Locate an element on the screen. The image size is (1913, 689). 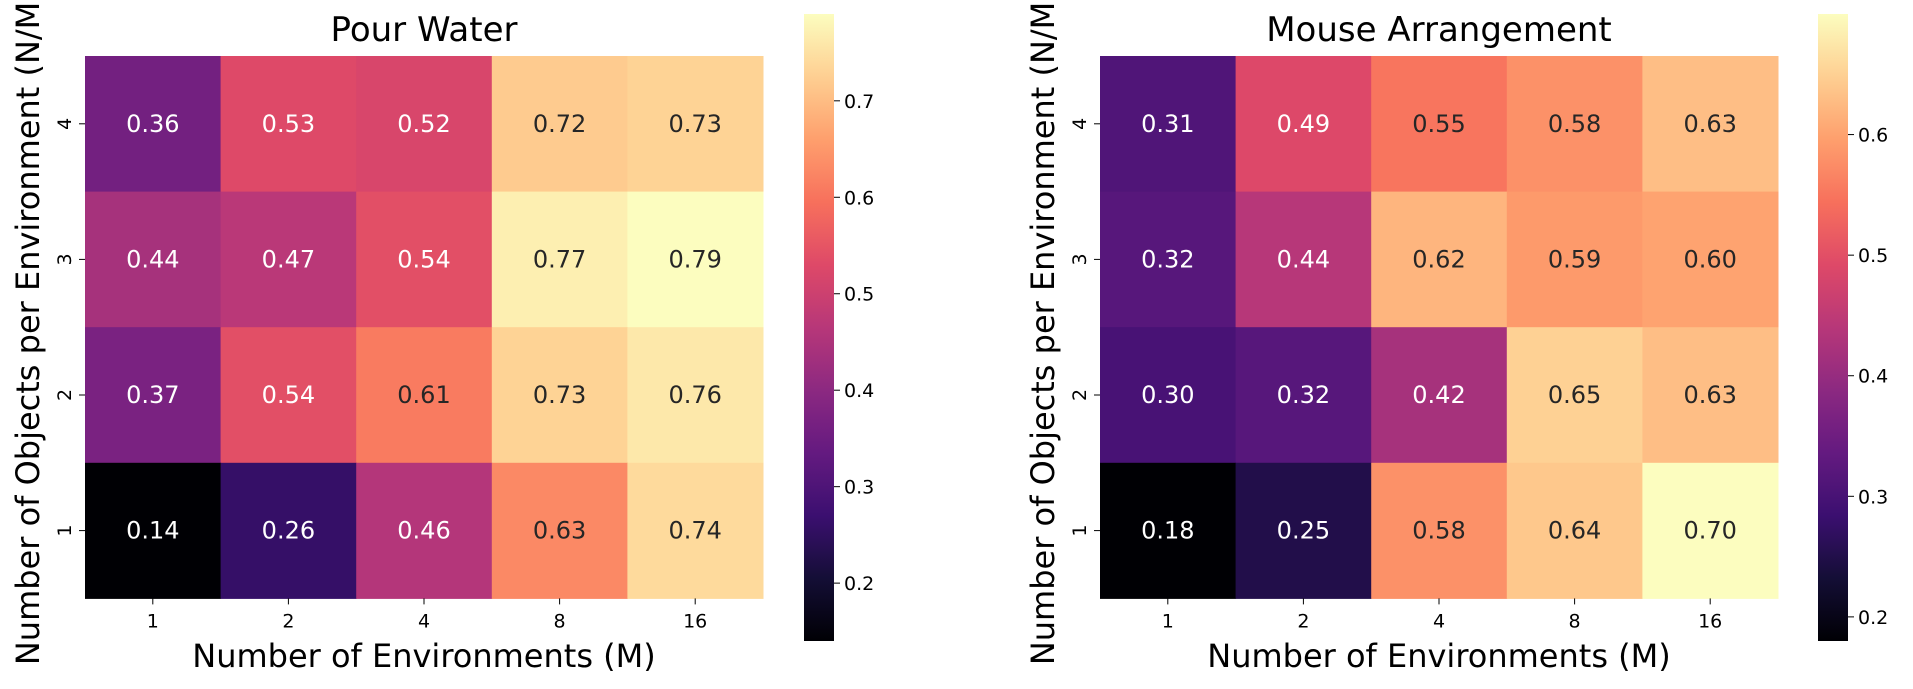
cell-value-label: 0.55 is located at coordinates (1438, 124).